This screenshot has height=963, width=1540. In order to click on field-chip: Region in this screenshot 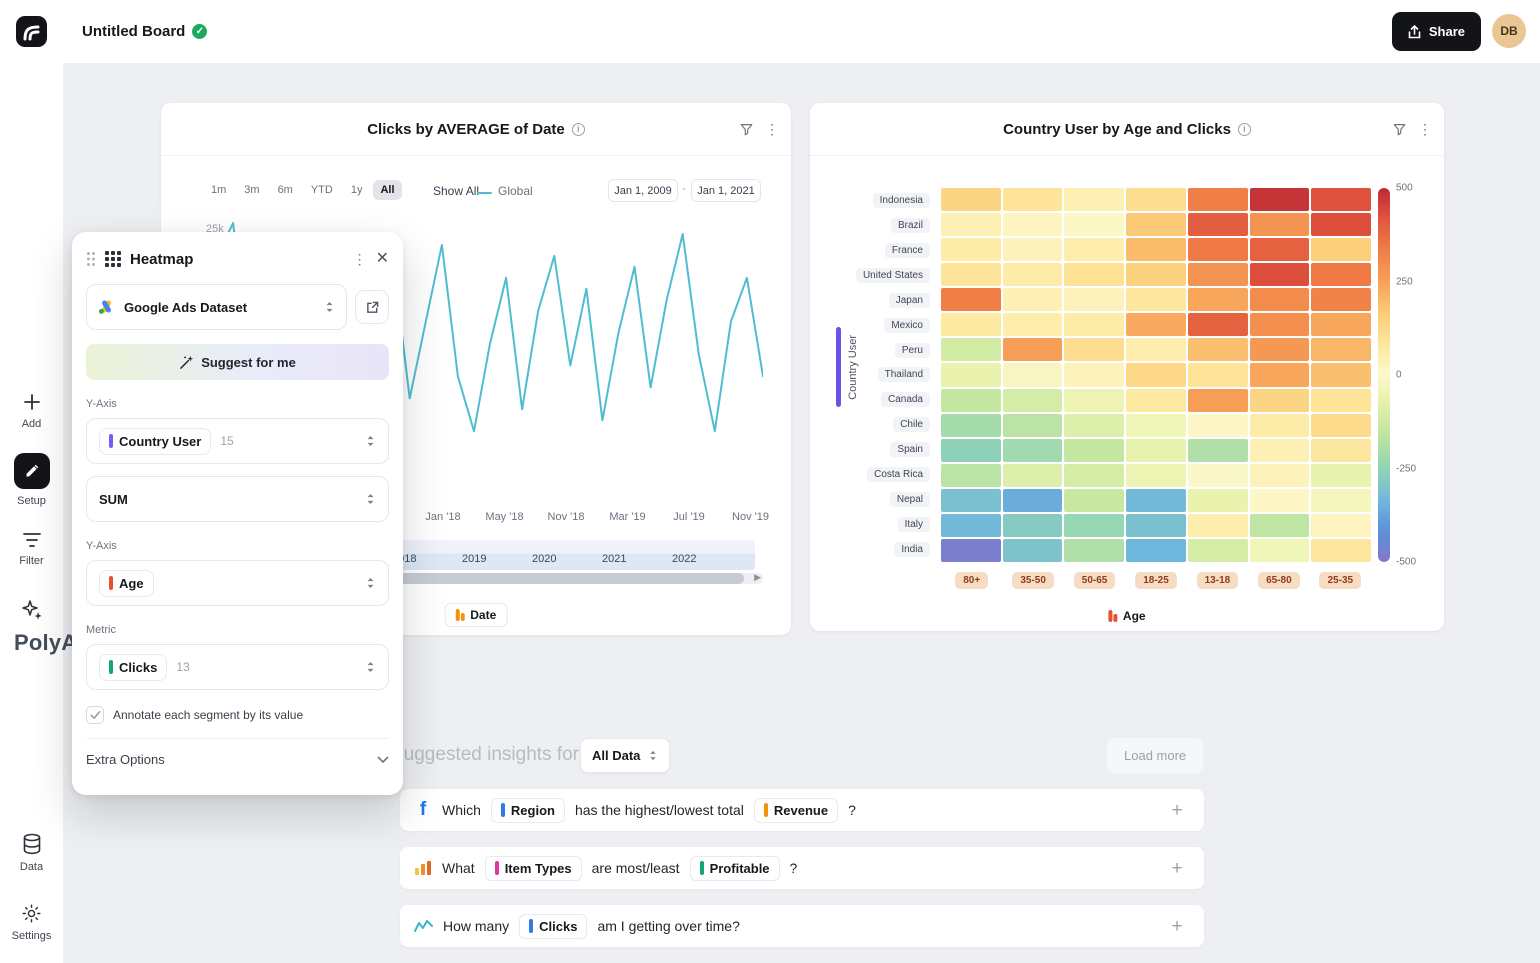, I will do `click(527, 810)`.